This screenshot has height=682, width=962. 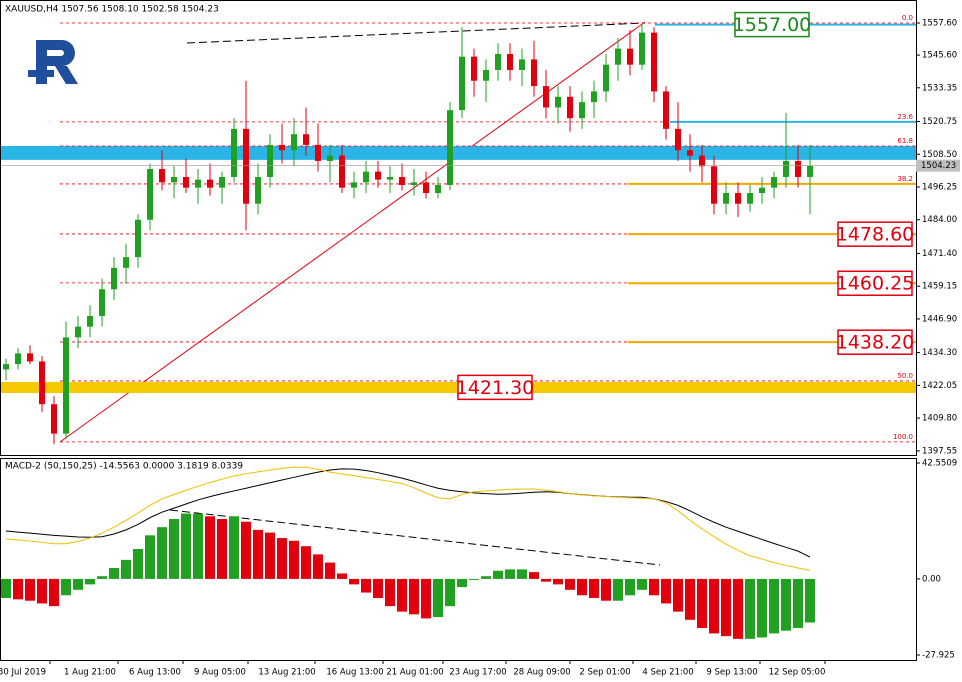 I want to click on macd-y-tick-label: 0.00, so click(x=931, y=579).